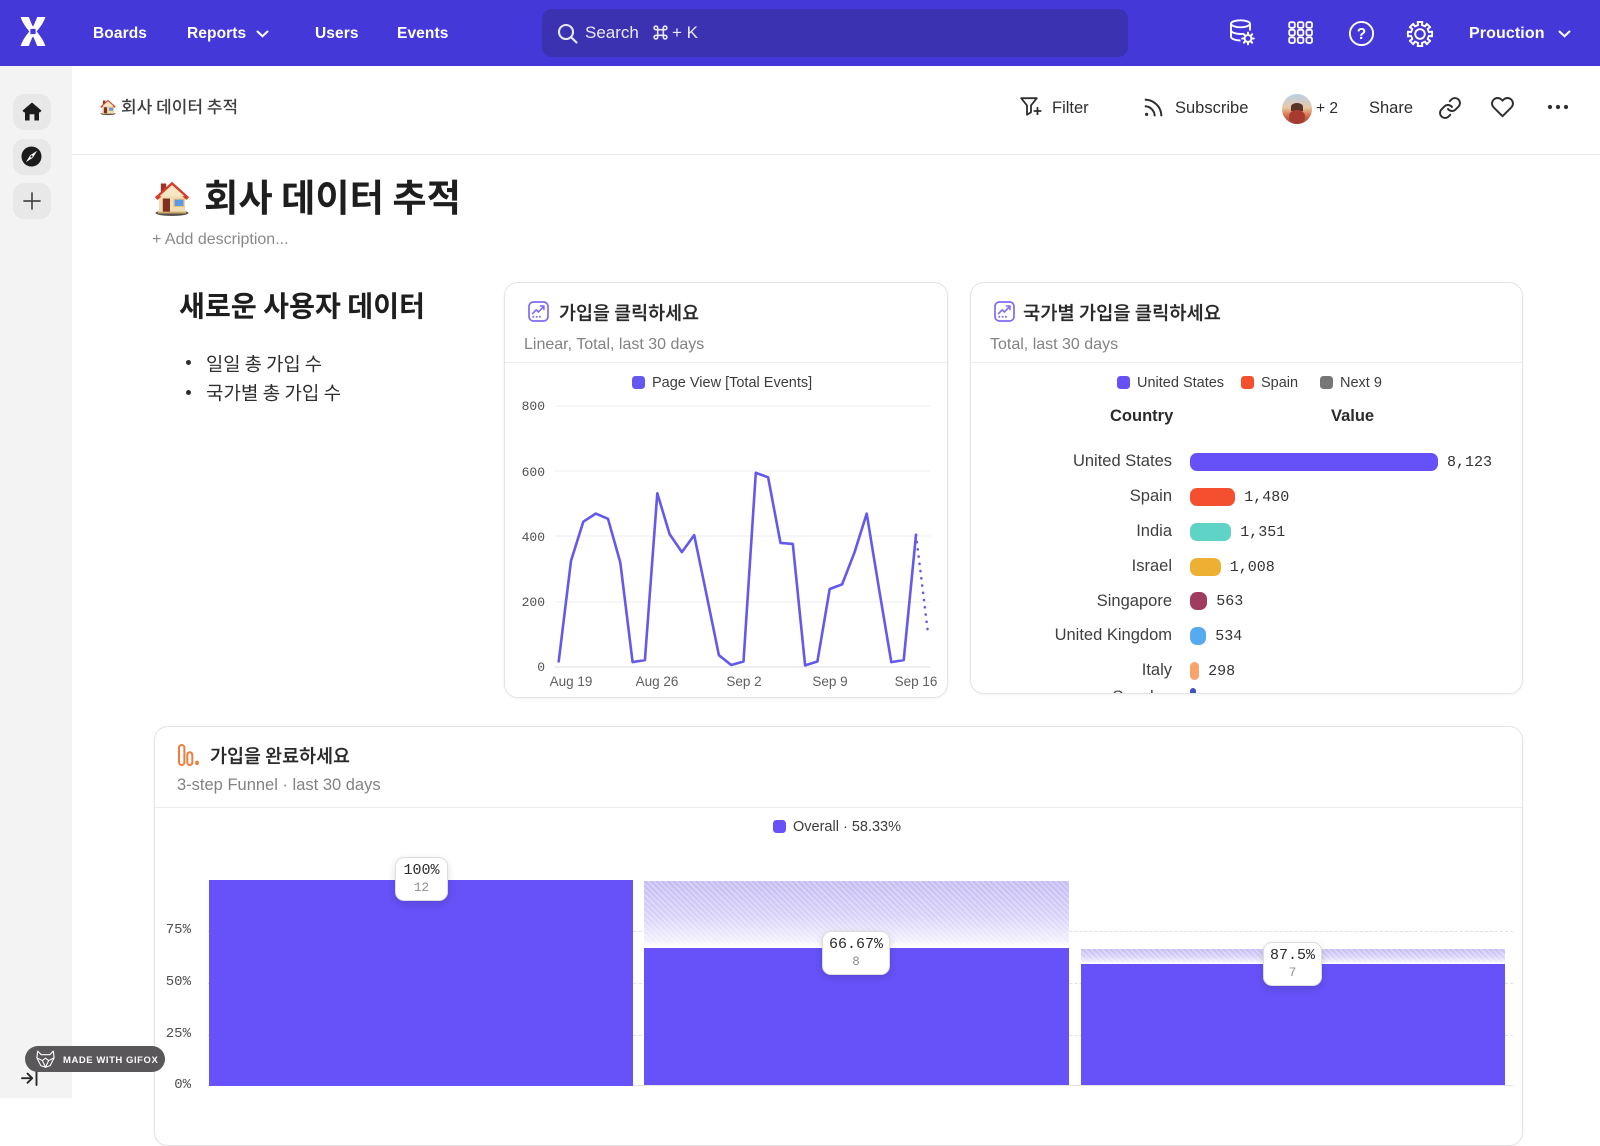  Describe the element at coordinates (533, 406) in the screenshot. I see `svg-text: 800` at that location.